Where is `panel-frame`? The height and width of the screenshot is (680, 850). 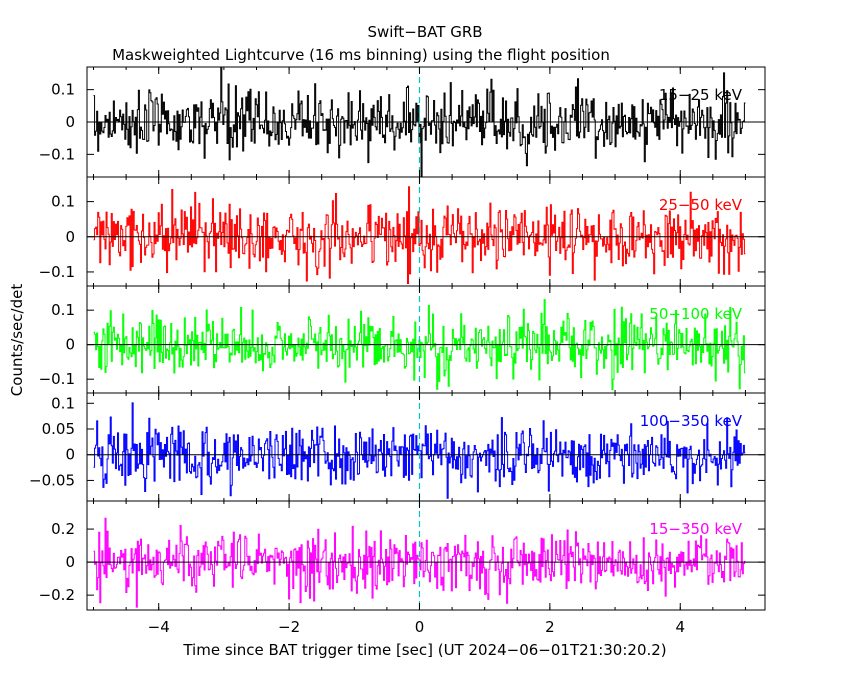 panel-frame is located at coordinates (426, 555).